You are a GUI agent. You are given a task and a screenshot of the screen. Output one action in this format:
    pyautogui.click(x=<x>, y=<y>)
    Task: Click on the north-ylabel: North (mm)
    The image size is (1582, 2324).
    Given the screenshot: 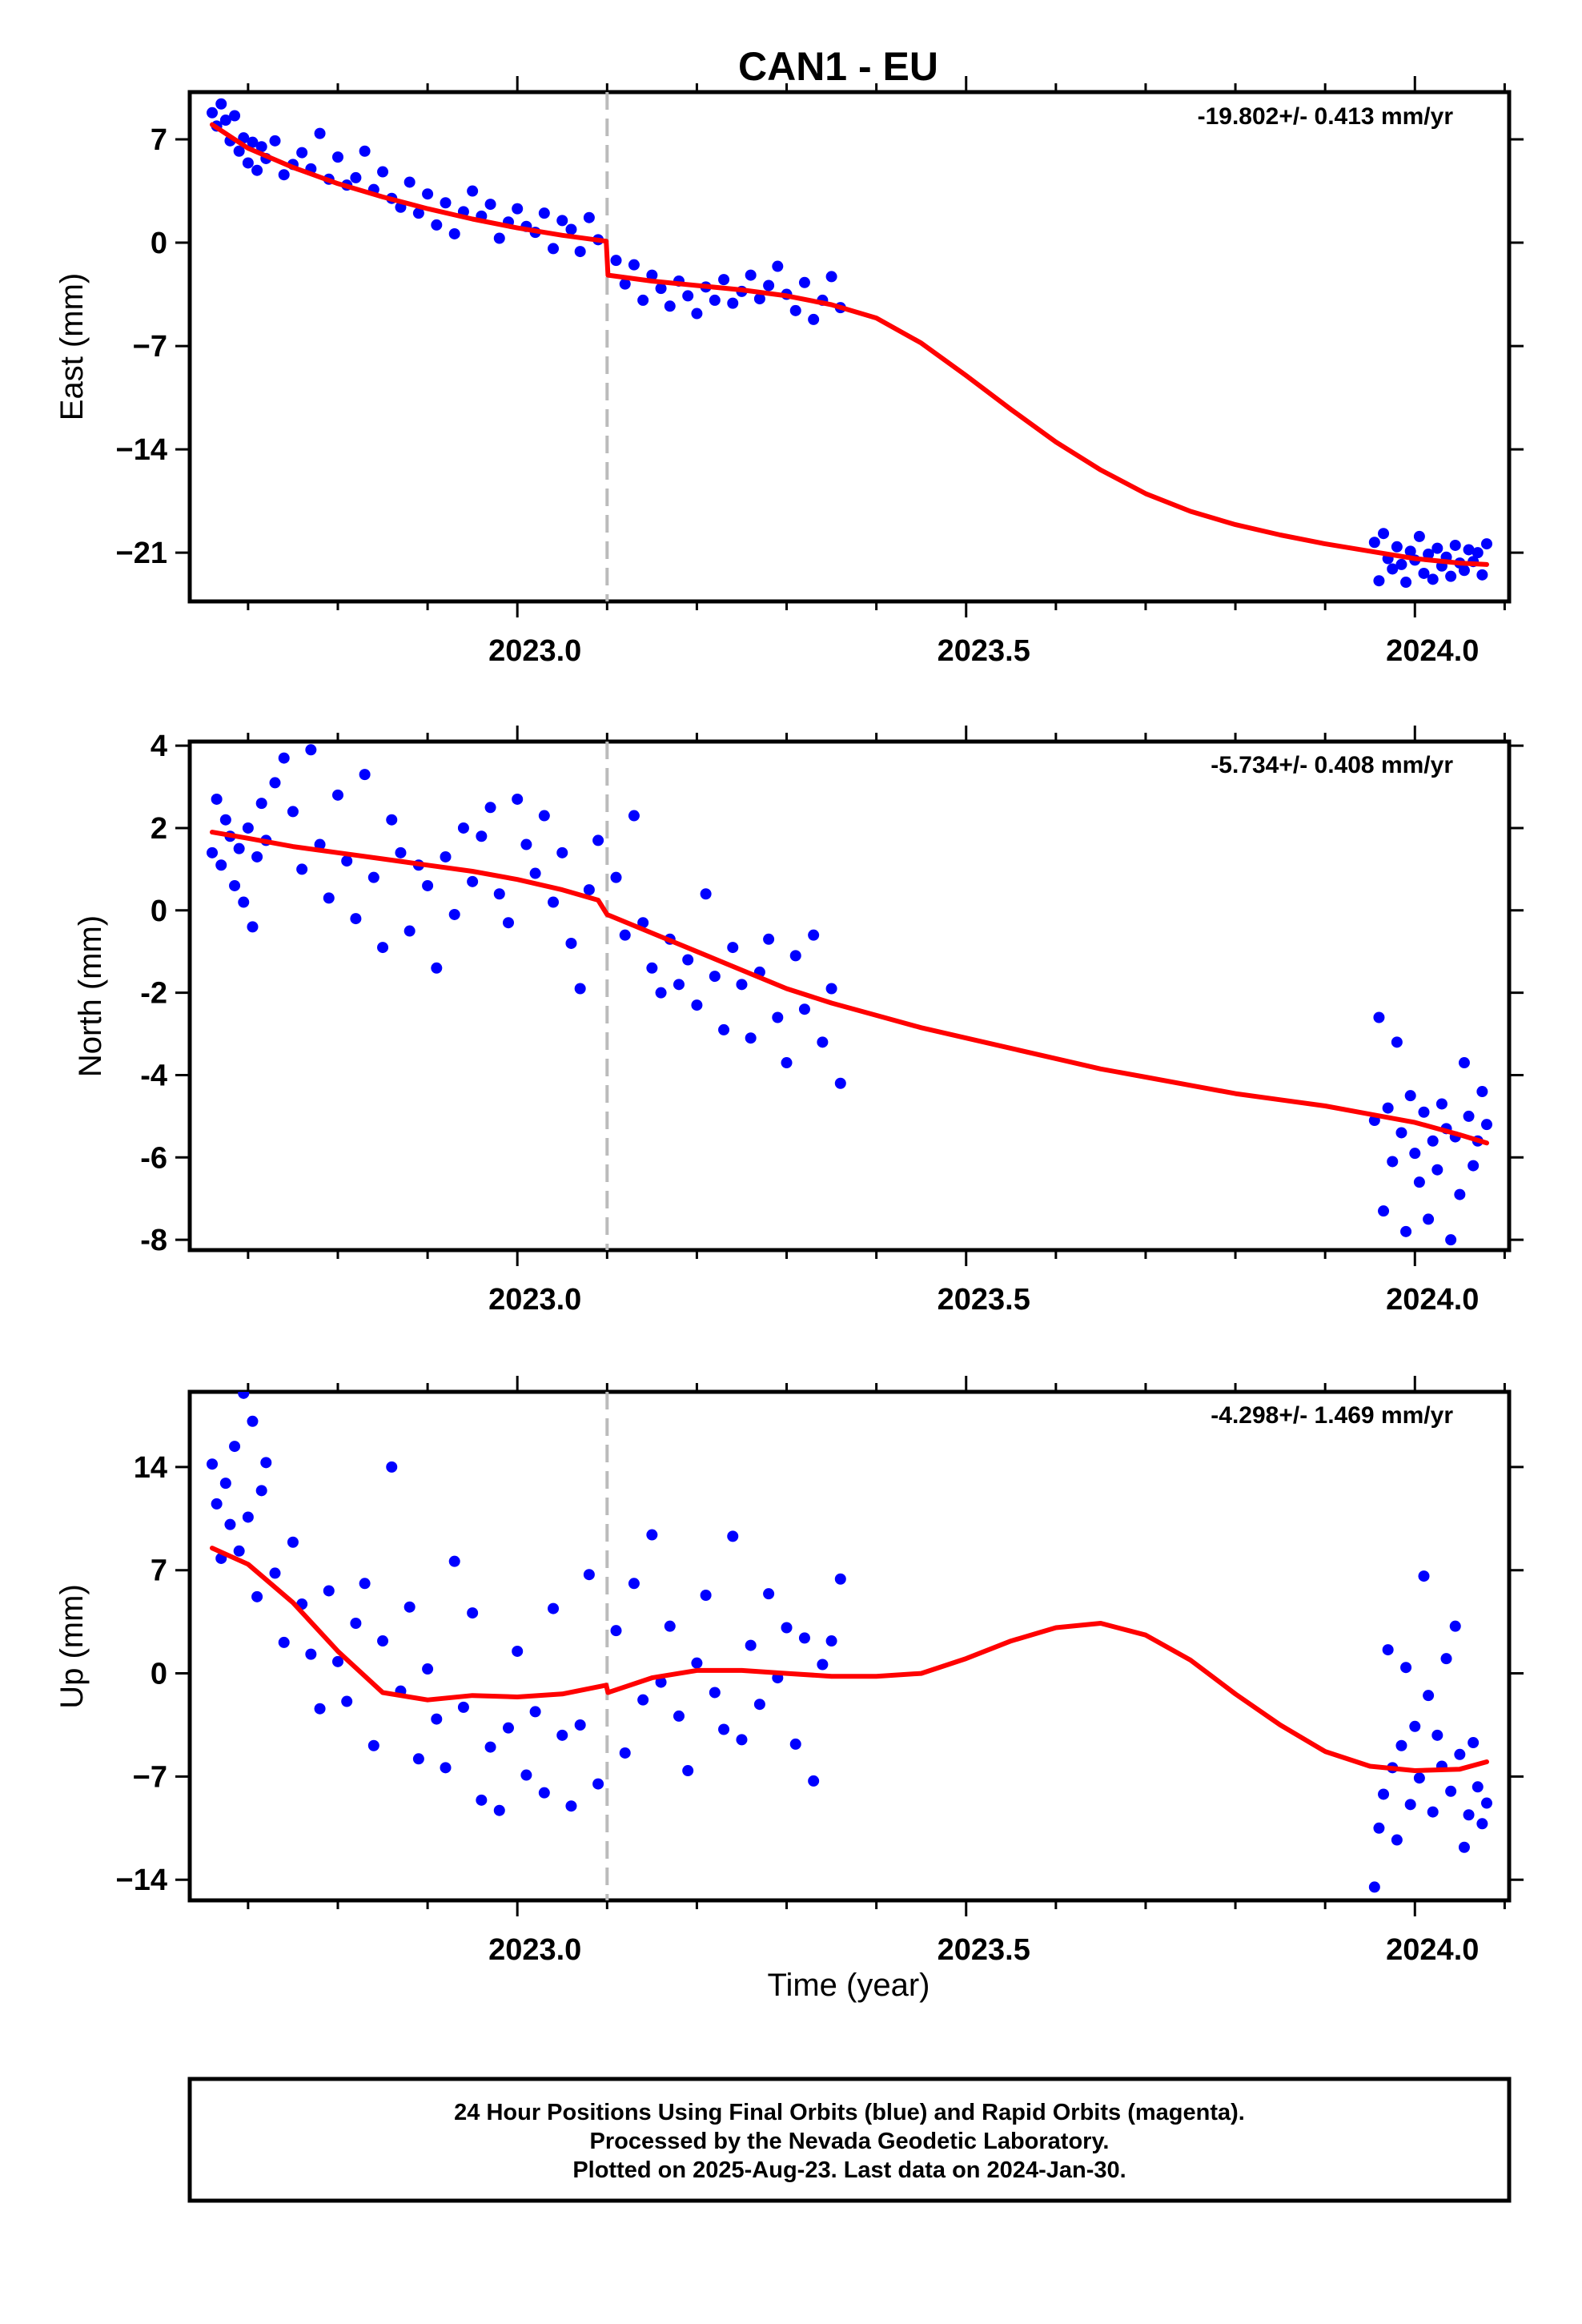 What is the action you would take?
    pyautogui.click(x=91, y=996)
    